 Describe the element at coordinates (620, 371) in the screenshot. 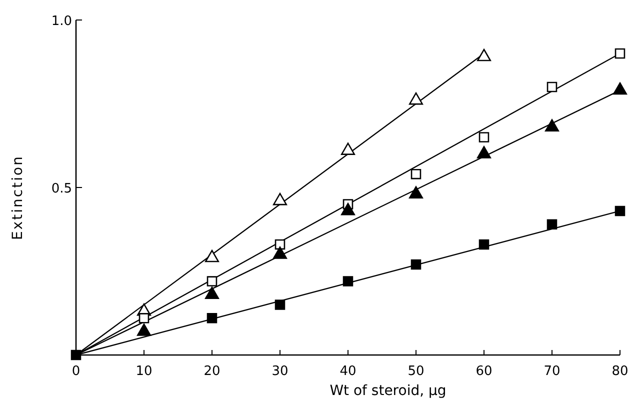

I see `x-tick-label: 80` at that location.